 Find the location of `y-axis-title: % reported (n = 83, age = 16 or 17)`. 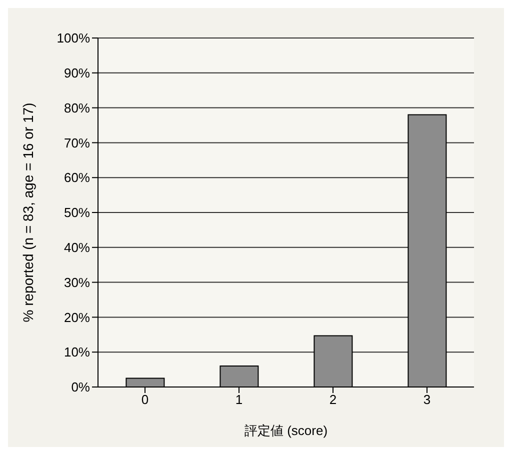

y-axis-title: % reported (n = 83, age = 16 or 17) is located at coordinates (28, 212).